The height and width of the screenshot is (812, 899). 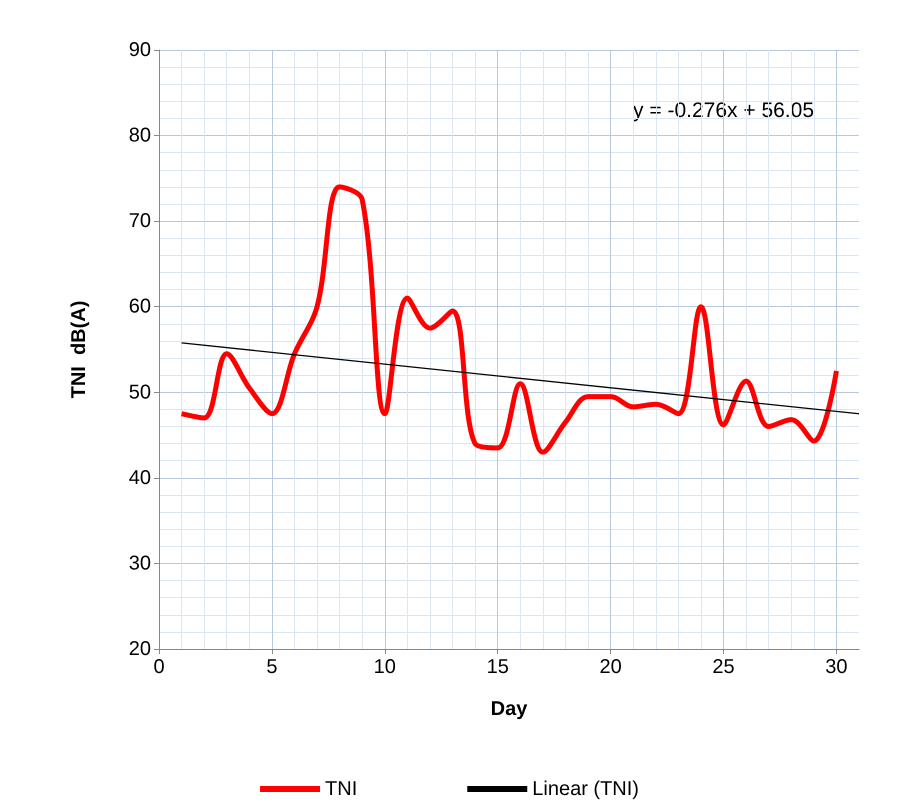 What do you see at coordinates (159, 667) in the screenshot?
I see `x-tick-label: 0` at bounding box center [159, 667].